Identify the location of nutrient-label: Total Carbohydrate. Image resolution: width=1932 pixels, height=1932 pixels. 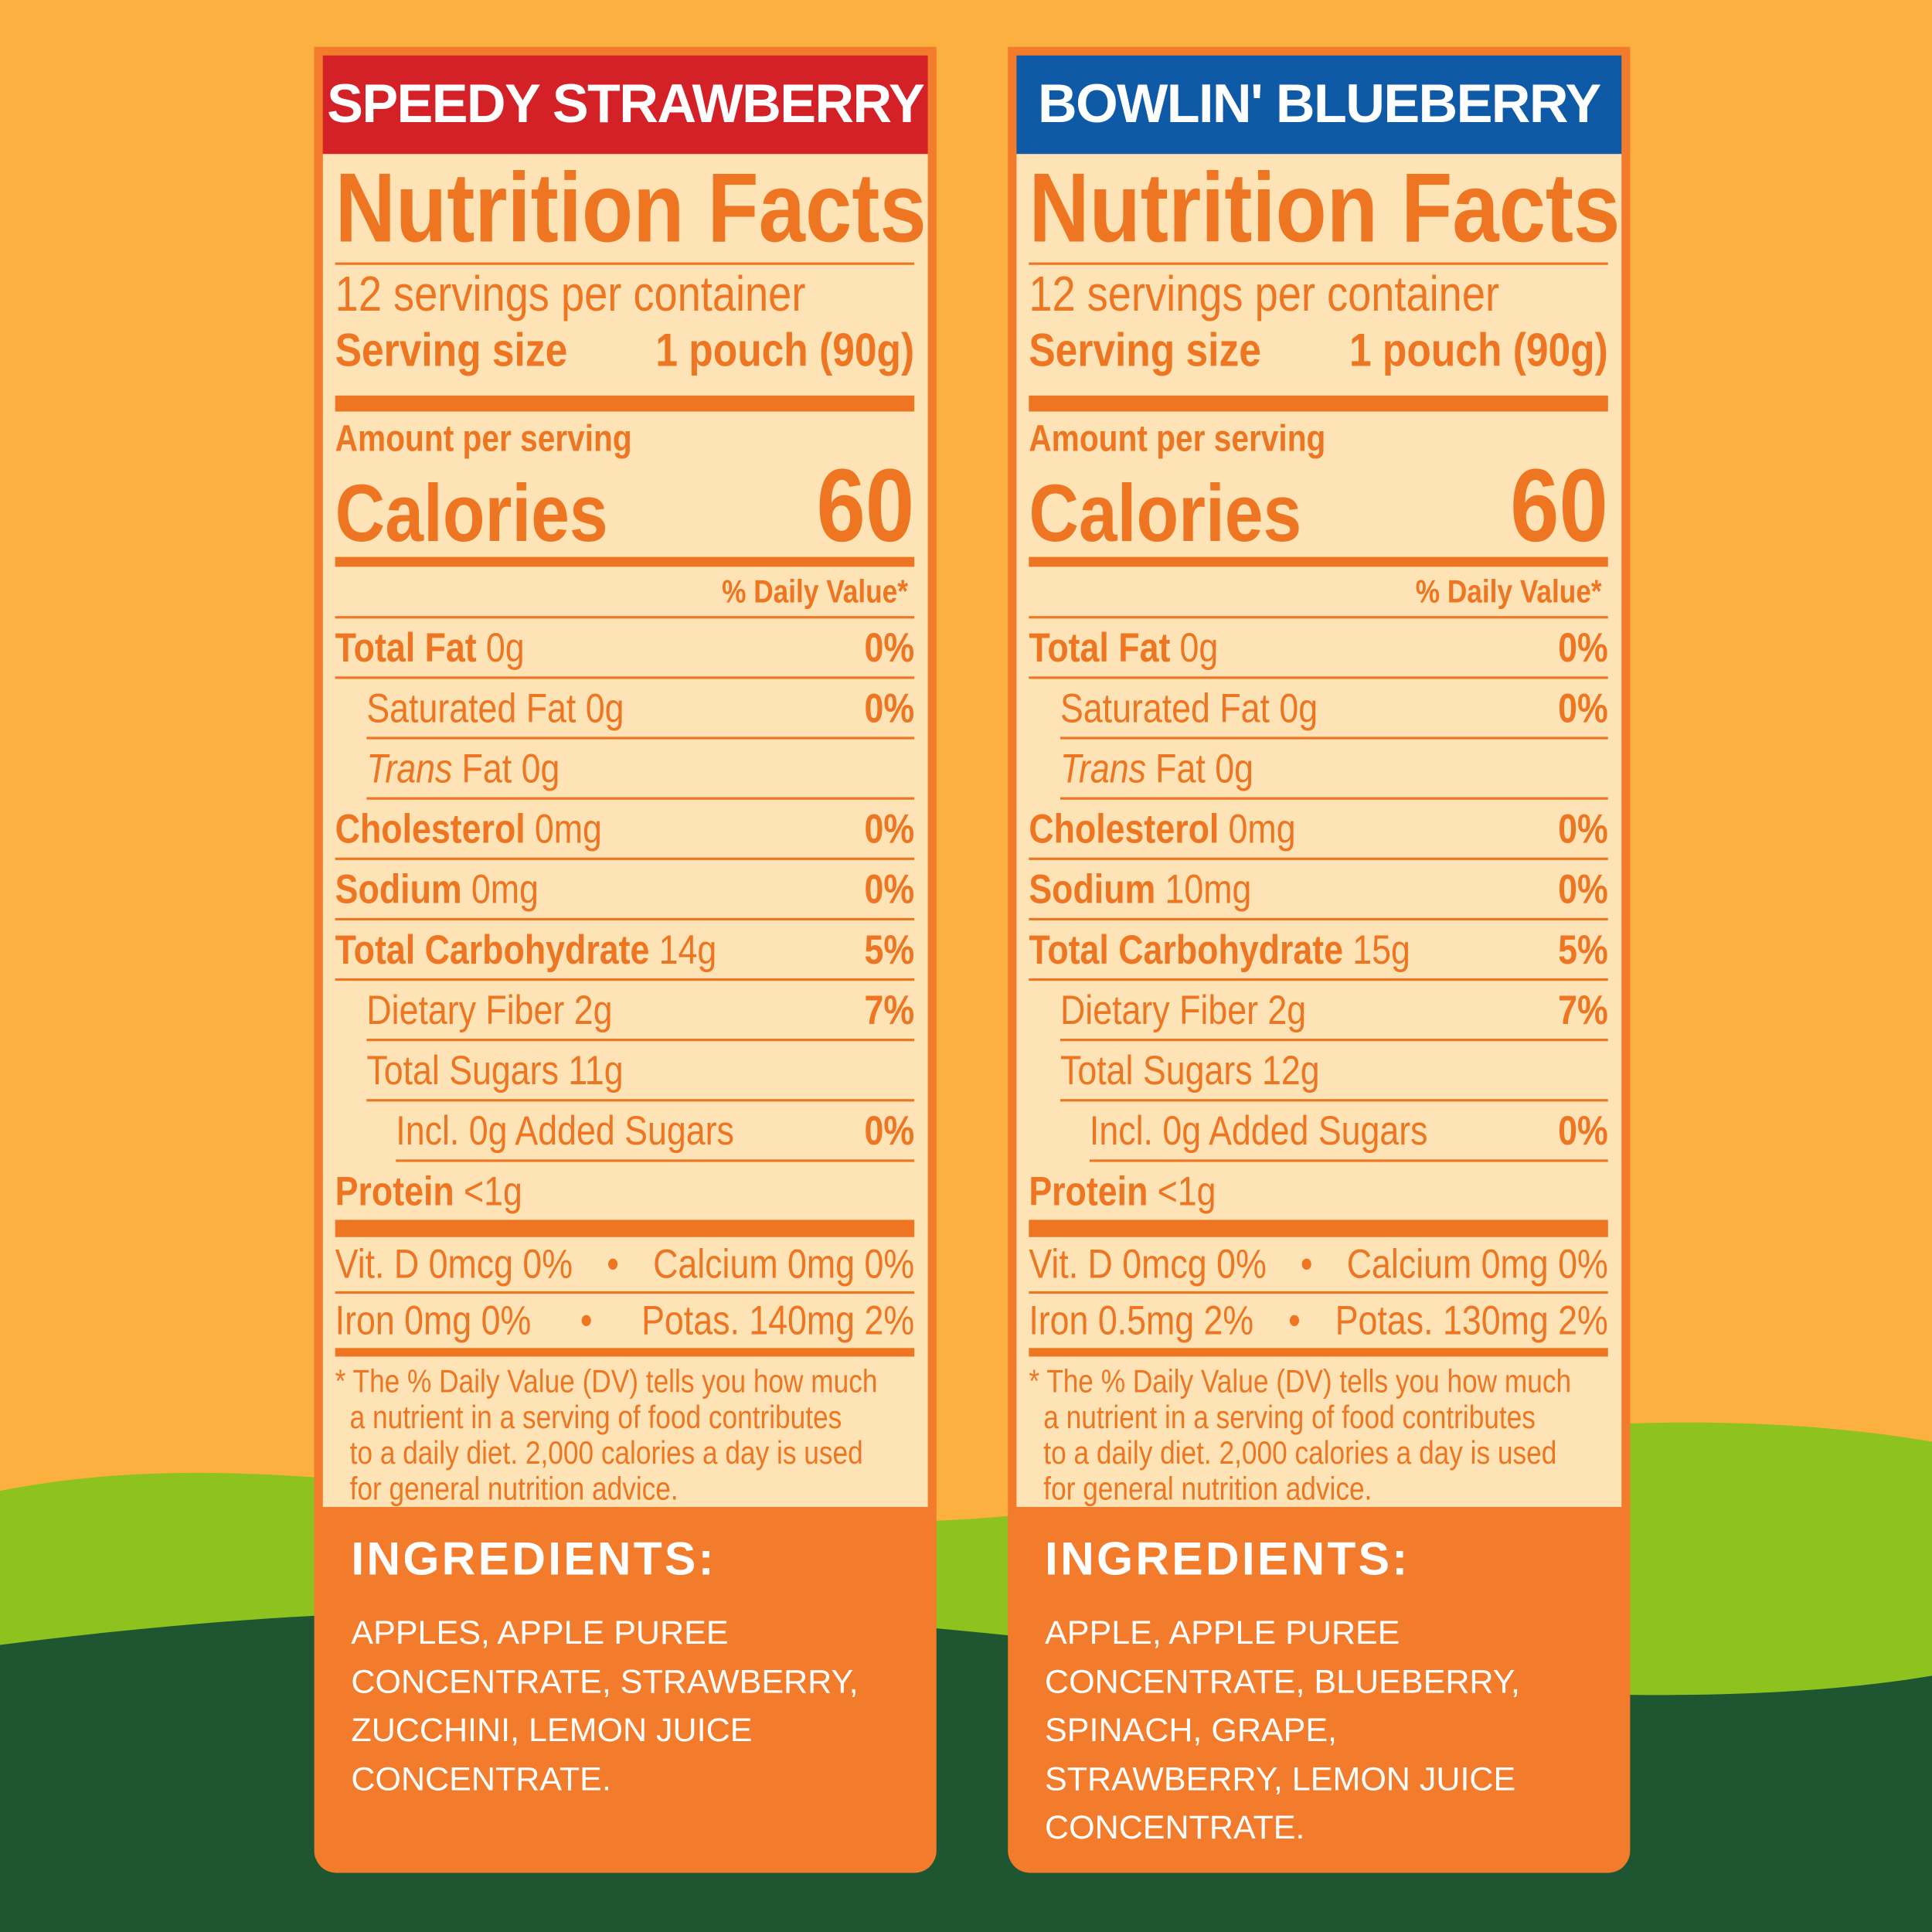
(492, 949).